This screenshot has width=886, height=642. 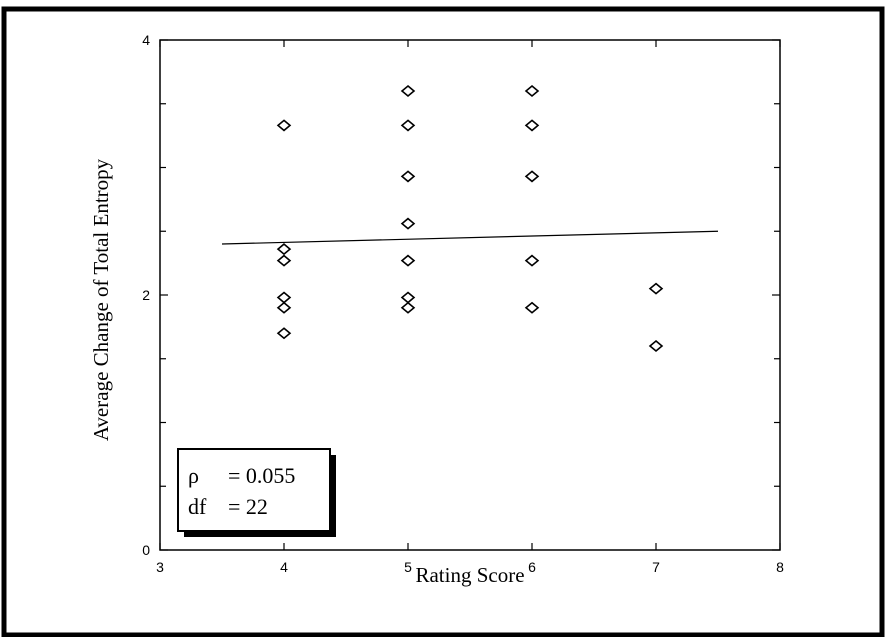 What do you see at coordinates (261, 475) in the screenshot?
I see `rho-value: = 0.055` at bounding box center [261, 475].